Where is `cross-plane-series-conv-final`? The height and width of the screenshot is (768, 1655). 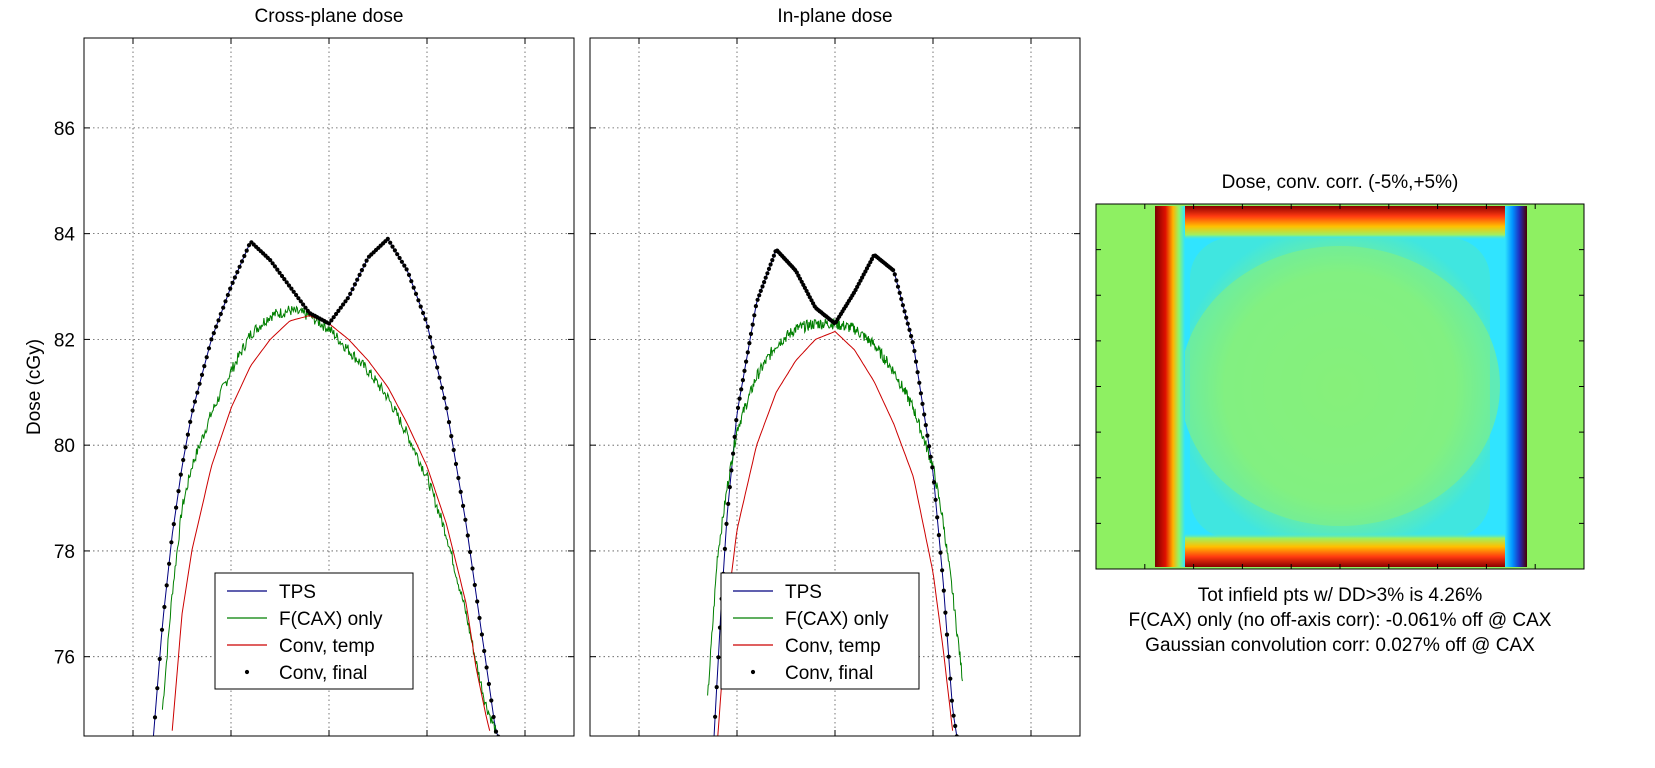 cross-plane-series-conv-final is located at coordinates (327, 492).